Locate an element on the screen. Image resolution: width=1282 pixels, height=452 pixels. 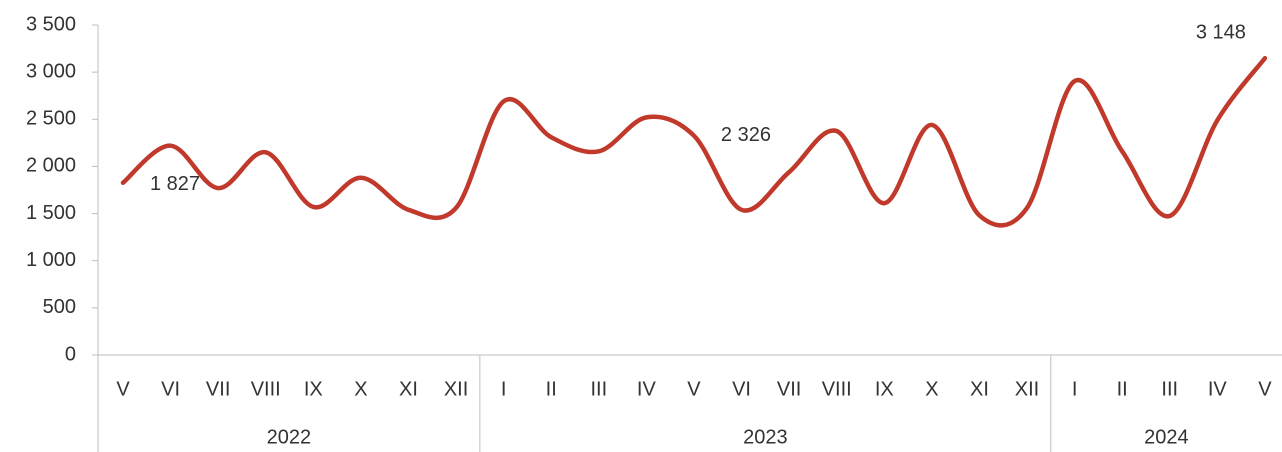
y-tick-label: 500 is located at coordinates (59, 307).